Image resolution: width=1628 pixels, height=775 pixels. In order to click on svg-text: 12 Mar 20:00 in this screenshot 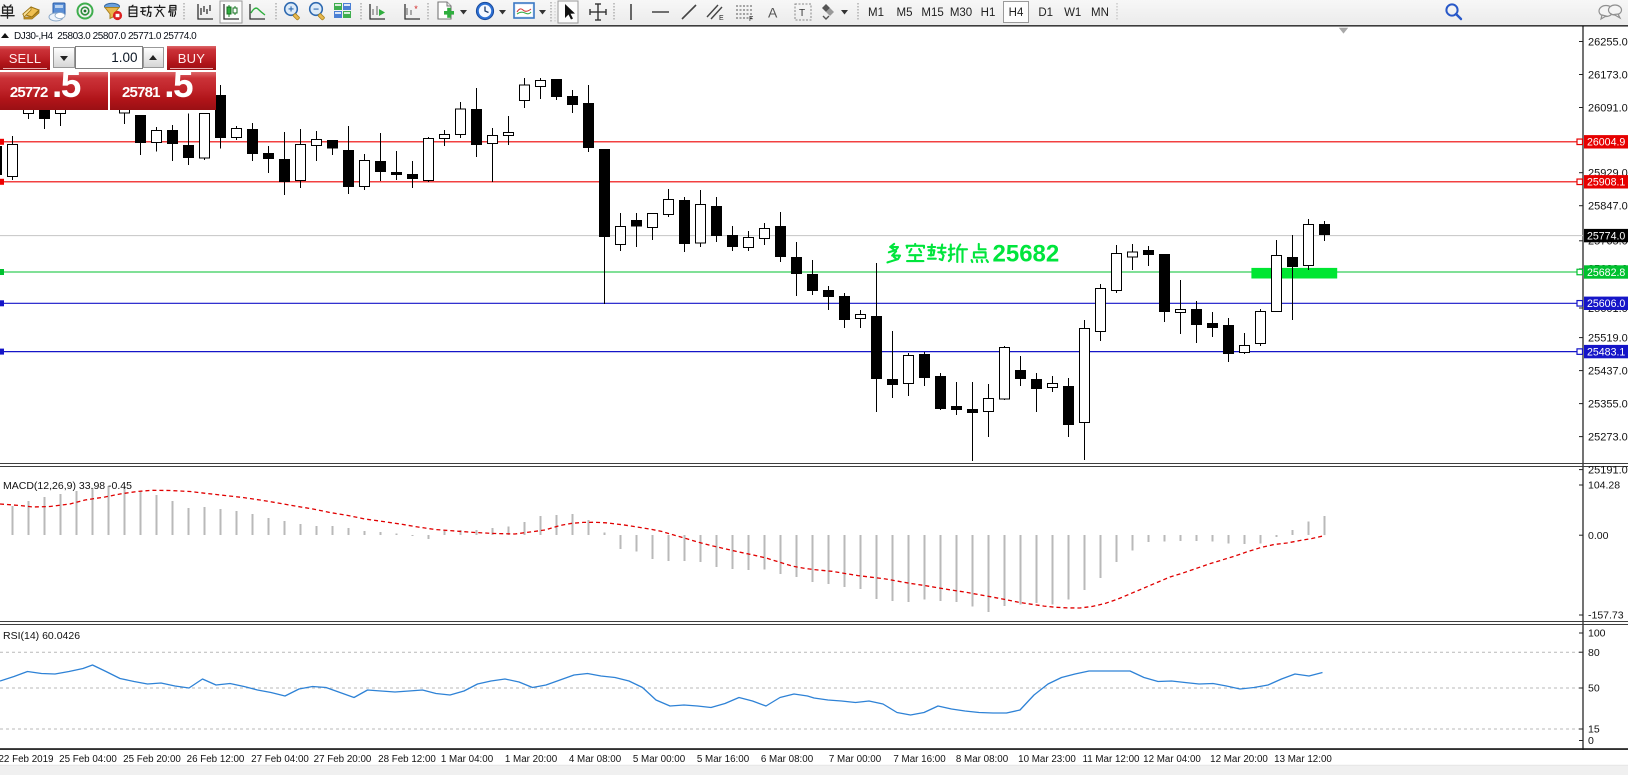, I will do `click(1239, 759)`.